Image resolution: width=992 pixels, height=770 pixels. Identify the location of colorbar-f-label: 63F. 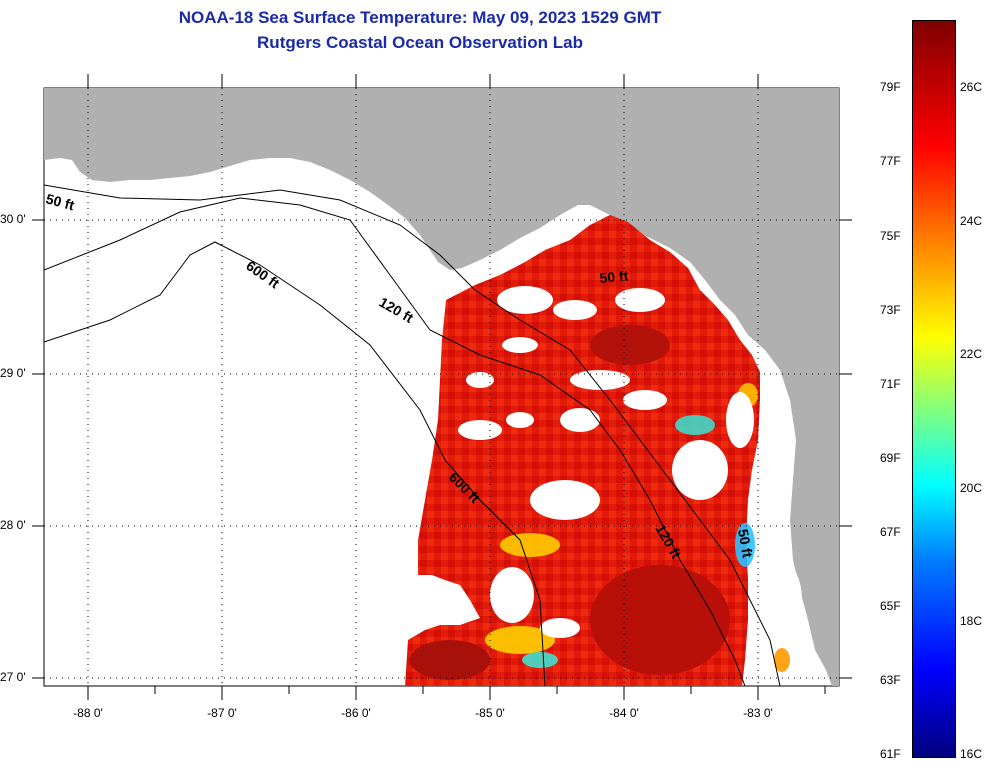
(890, 680).